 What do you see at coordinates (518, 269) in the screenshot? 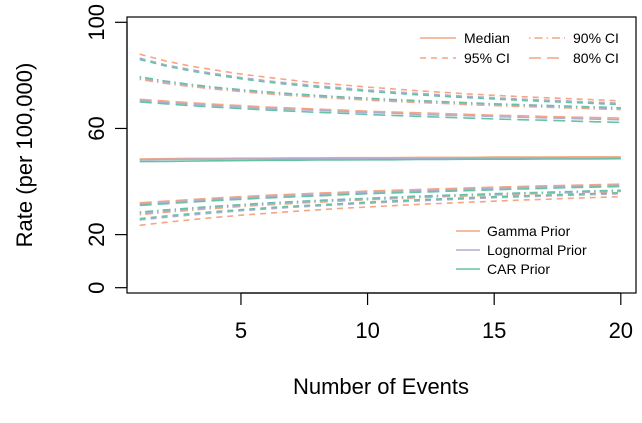
I see `legend-label-car-prior: CAR Prior` at bounding box center [518, 269].